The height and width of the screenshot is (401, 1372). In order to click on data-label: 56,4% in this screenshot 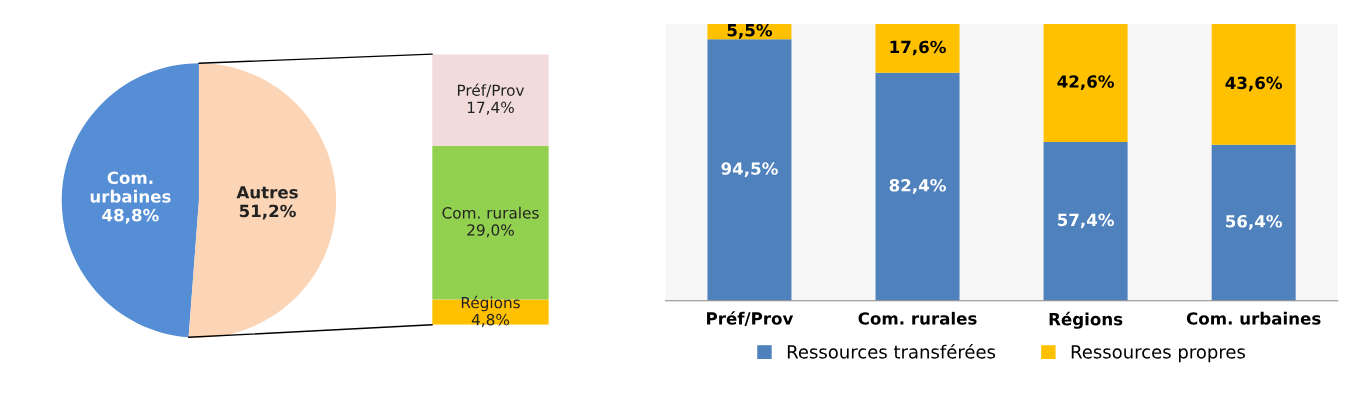, I will do `click(1254, 222)`.